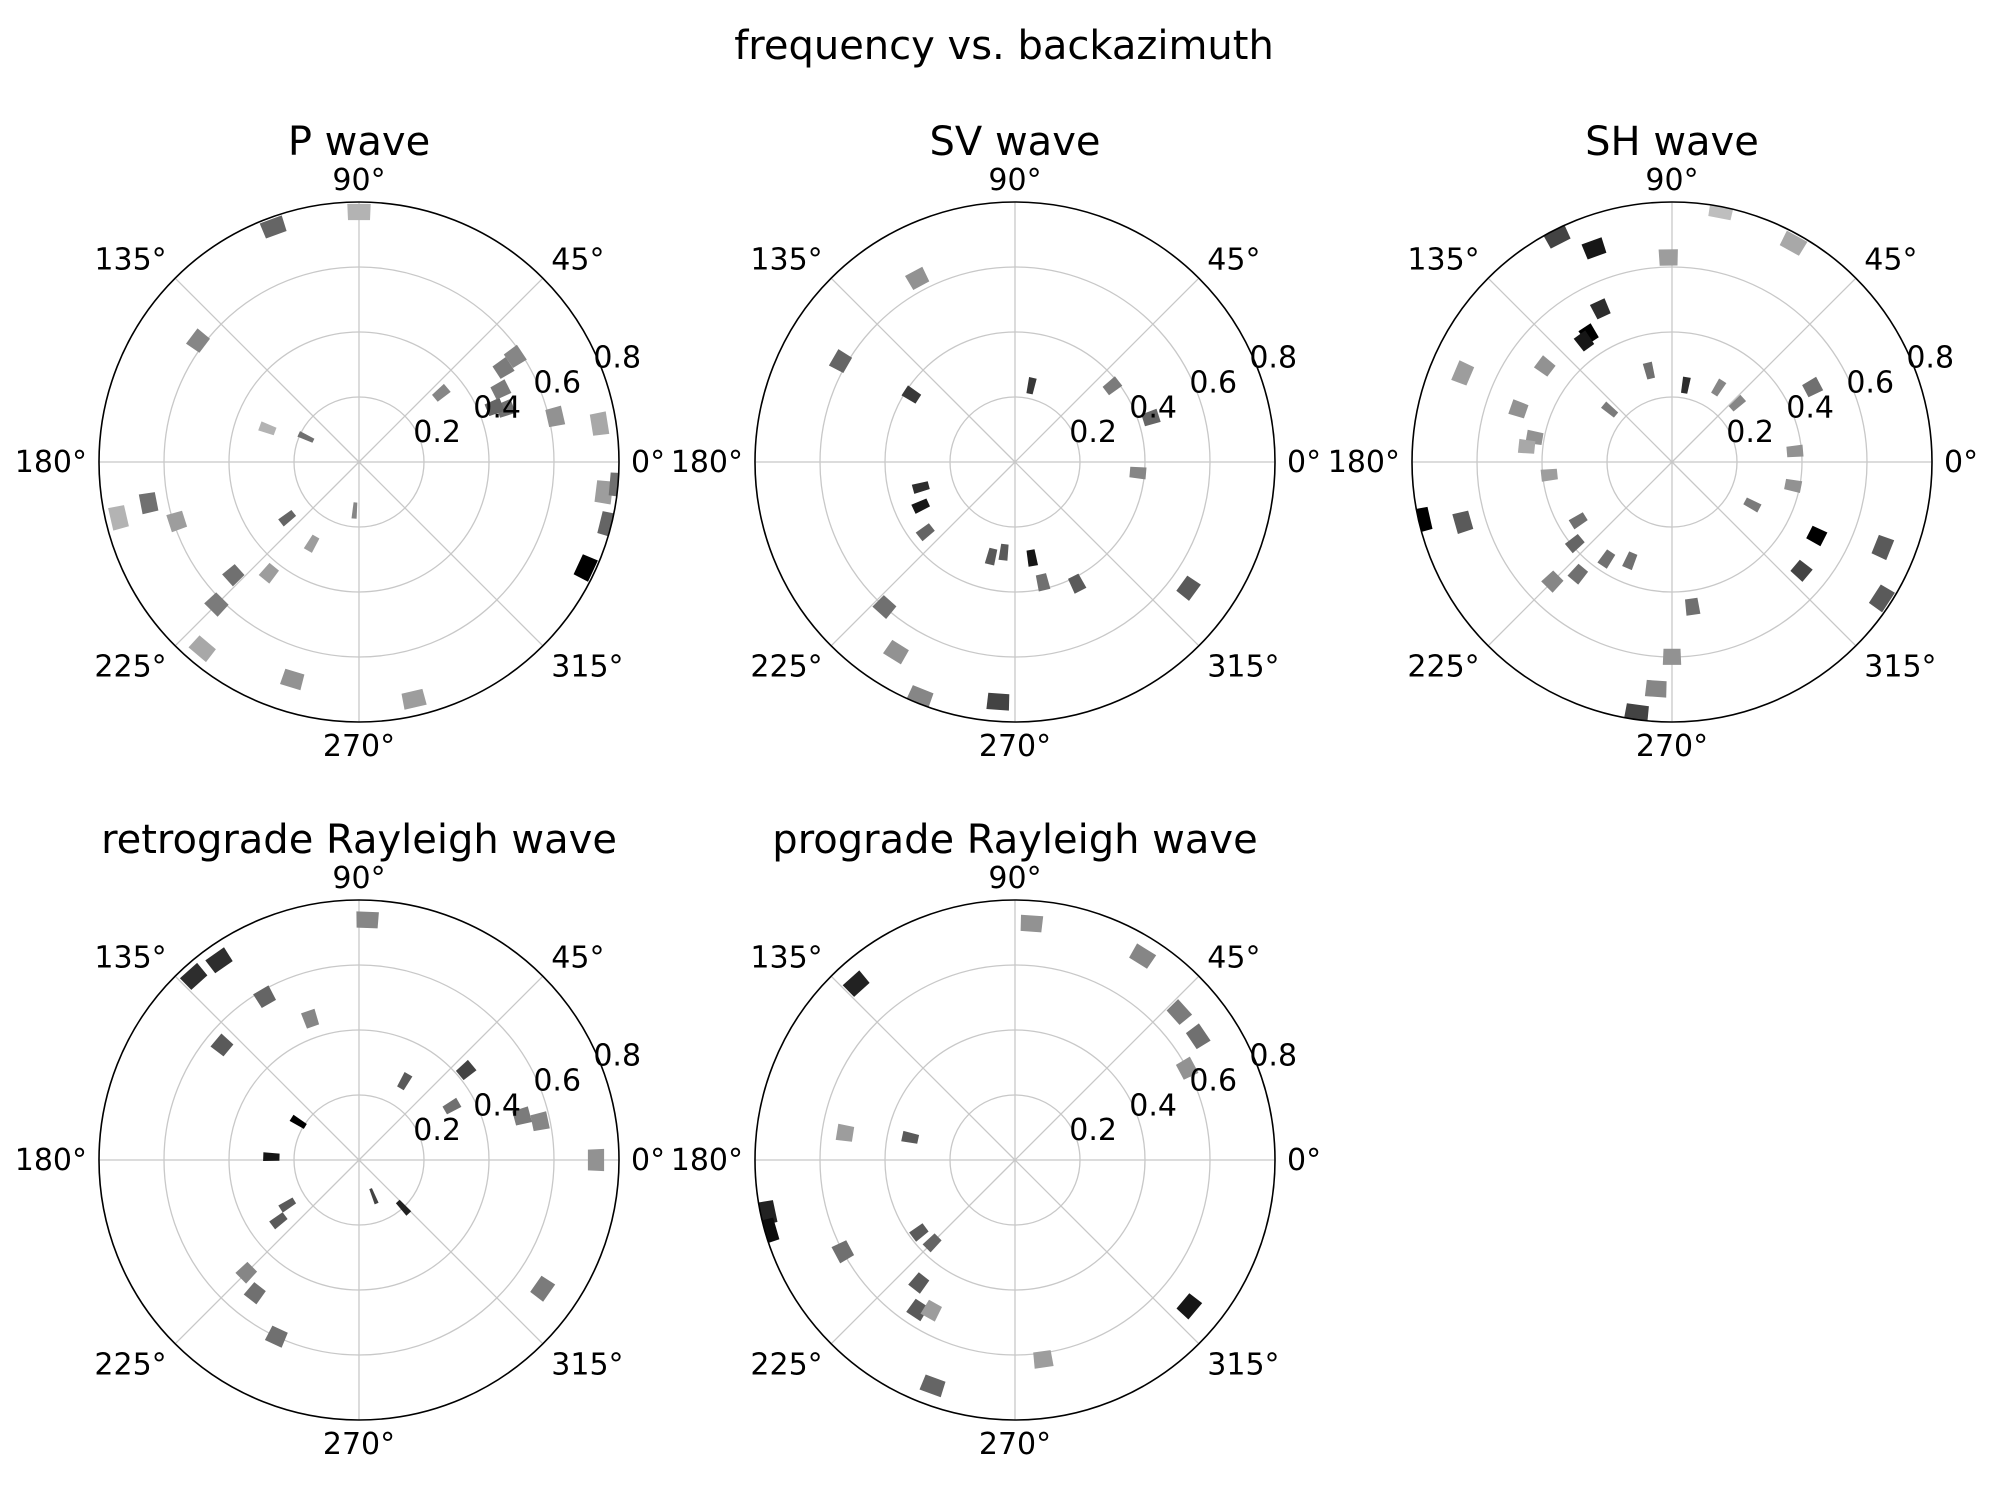  I want to click on theta-tick-label: 180°, so click(51, 1160).